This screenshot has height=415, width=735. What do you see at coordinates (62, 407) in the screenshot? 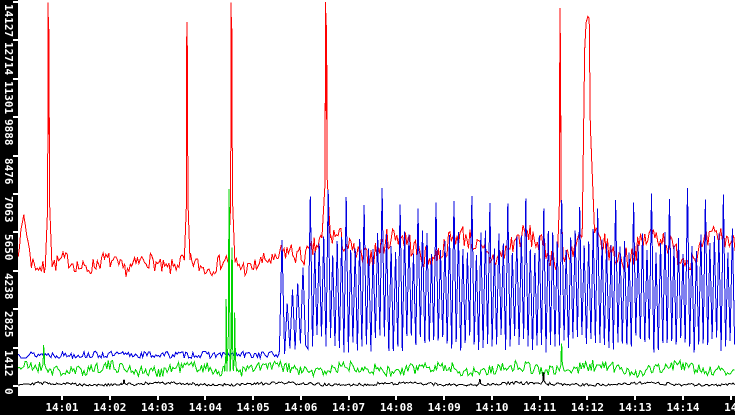
I see `x-axis-label: 14:01` at bounding box center [62, 407].